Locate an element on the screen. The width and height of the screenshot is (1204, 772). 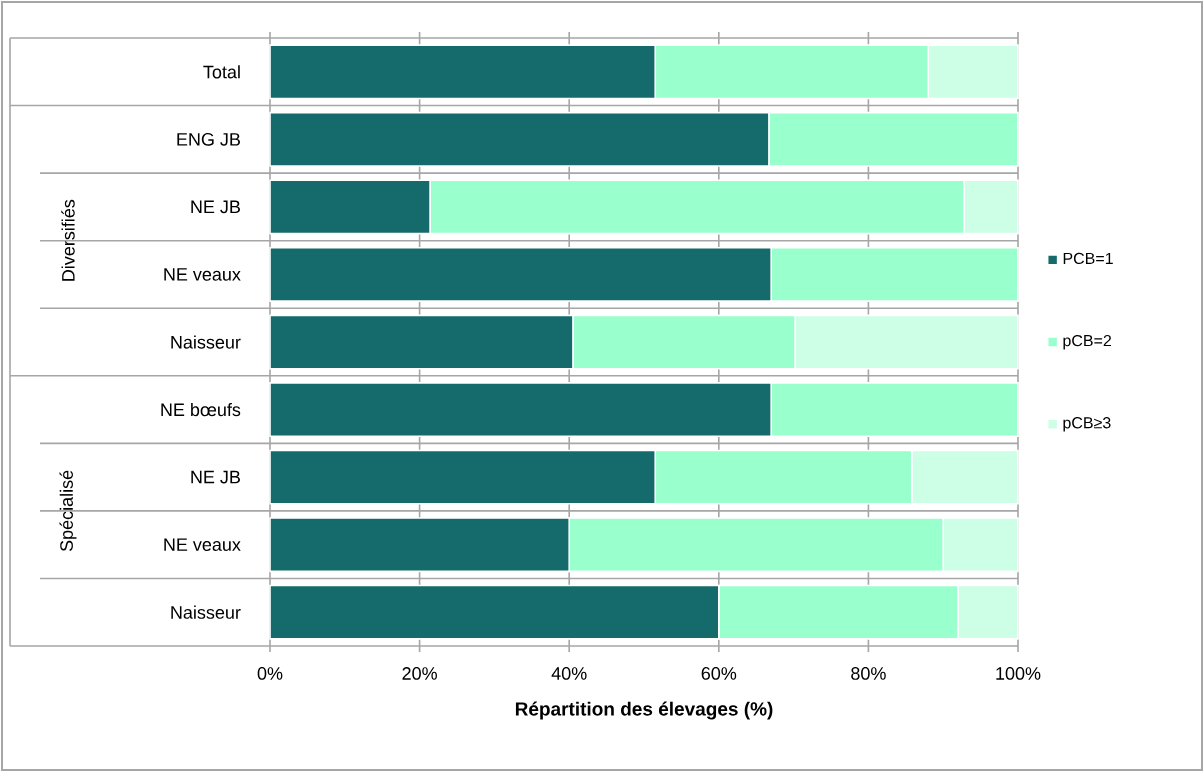
x-tick-label: 0% is located at coordinates (270, 673).